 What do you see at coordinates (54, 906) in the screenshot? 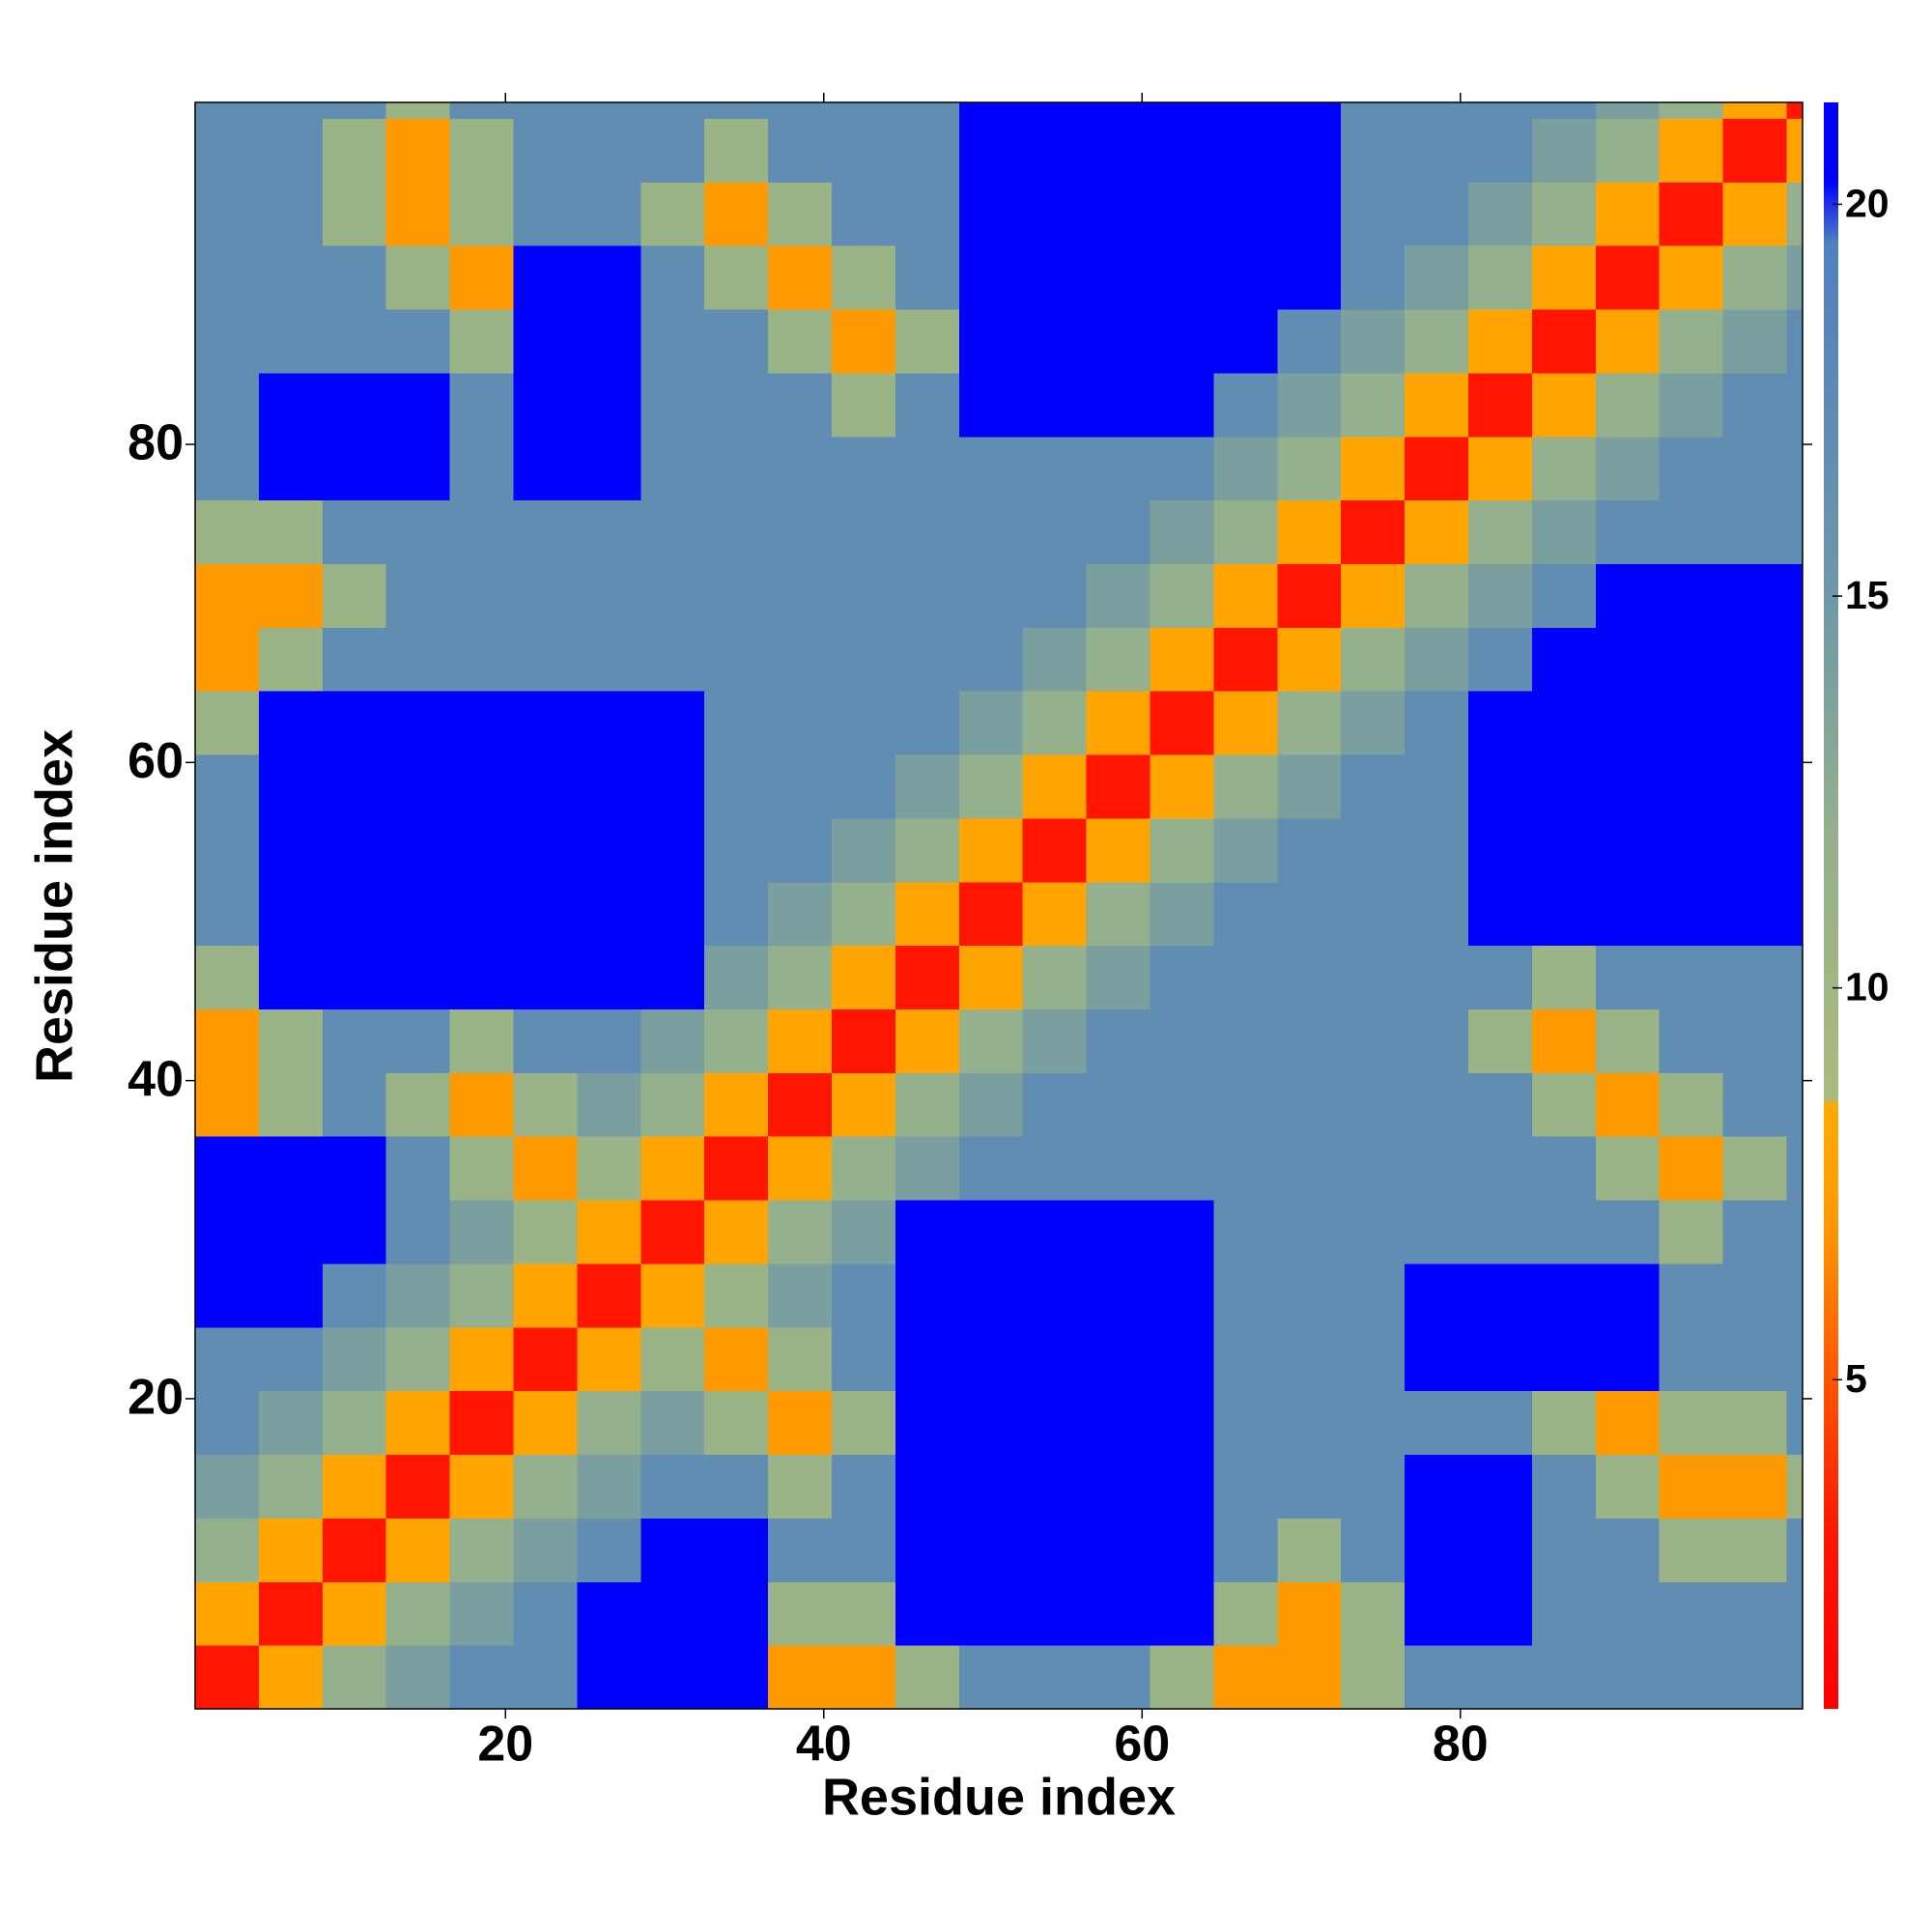
I see `y-axis-label: Residue index` at bounding box center [54, 906].